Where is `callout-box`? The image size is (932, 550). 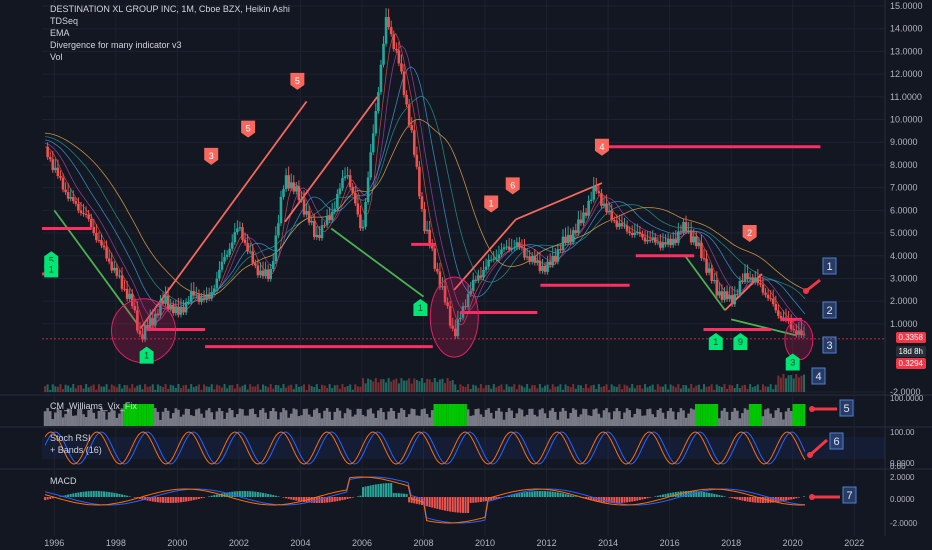 callout-box is located at coordinates (829, 345).